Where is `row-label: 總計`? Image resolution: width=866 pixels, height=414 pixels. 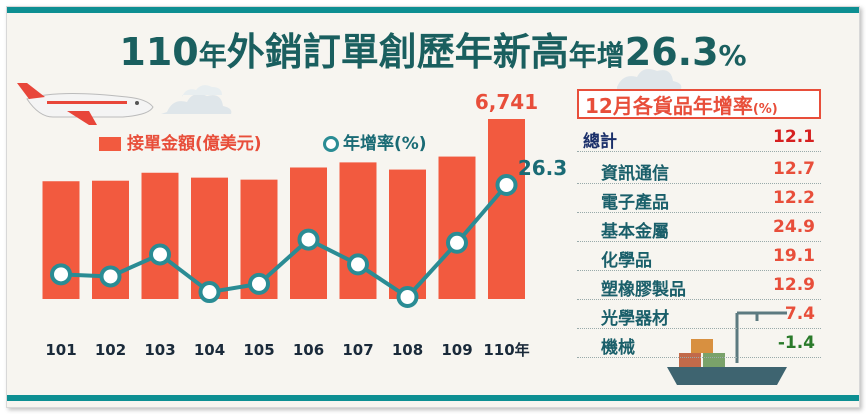
row-label: 總計 is located at coordinates (600, 142).